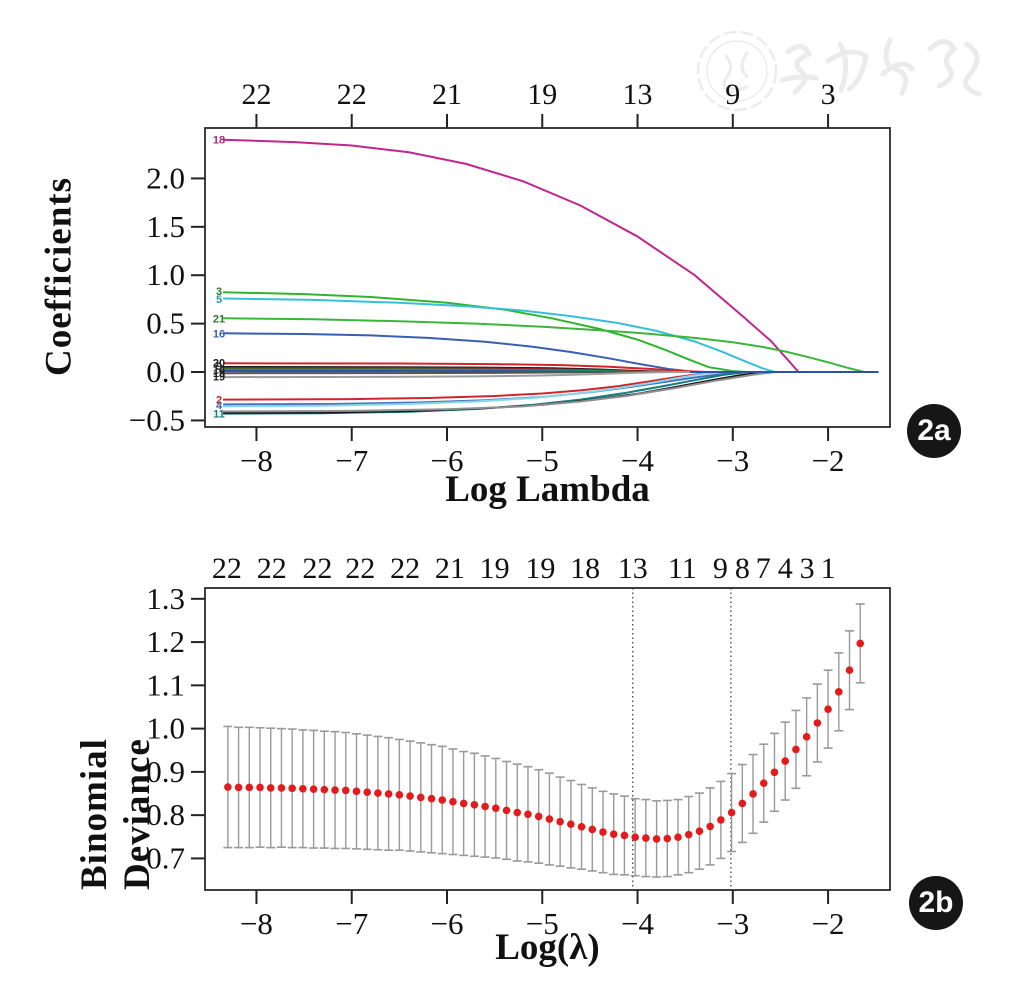  I want to click on df-count-label: 9, so click(720, 568).